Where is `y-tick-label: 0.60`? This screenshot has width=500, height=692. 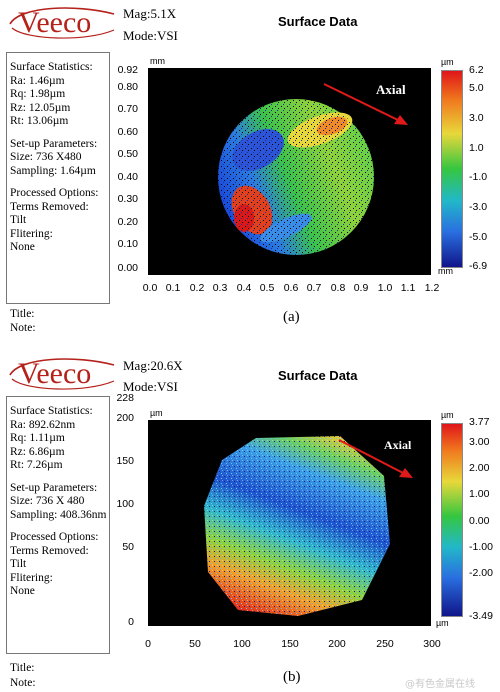 y-tick-label: 0.60 is located at coordinates (127, 132).